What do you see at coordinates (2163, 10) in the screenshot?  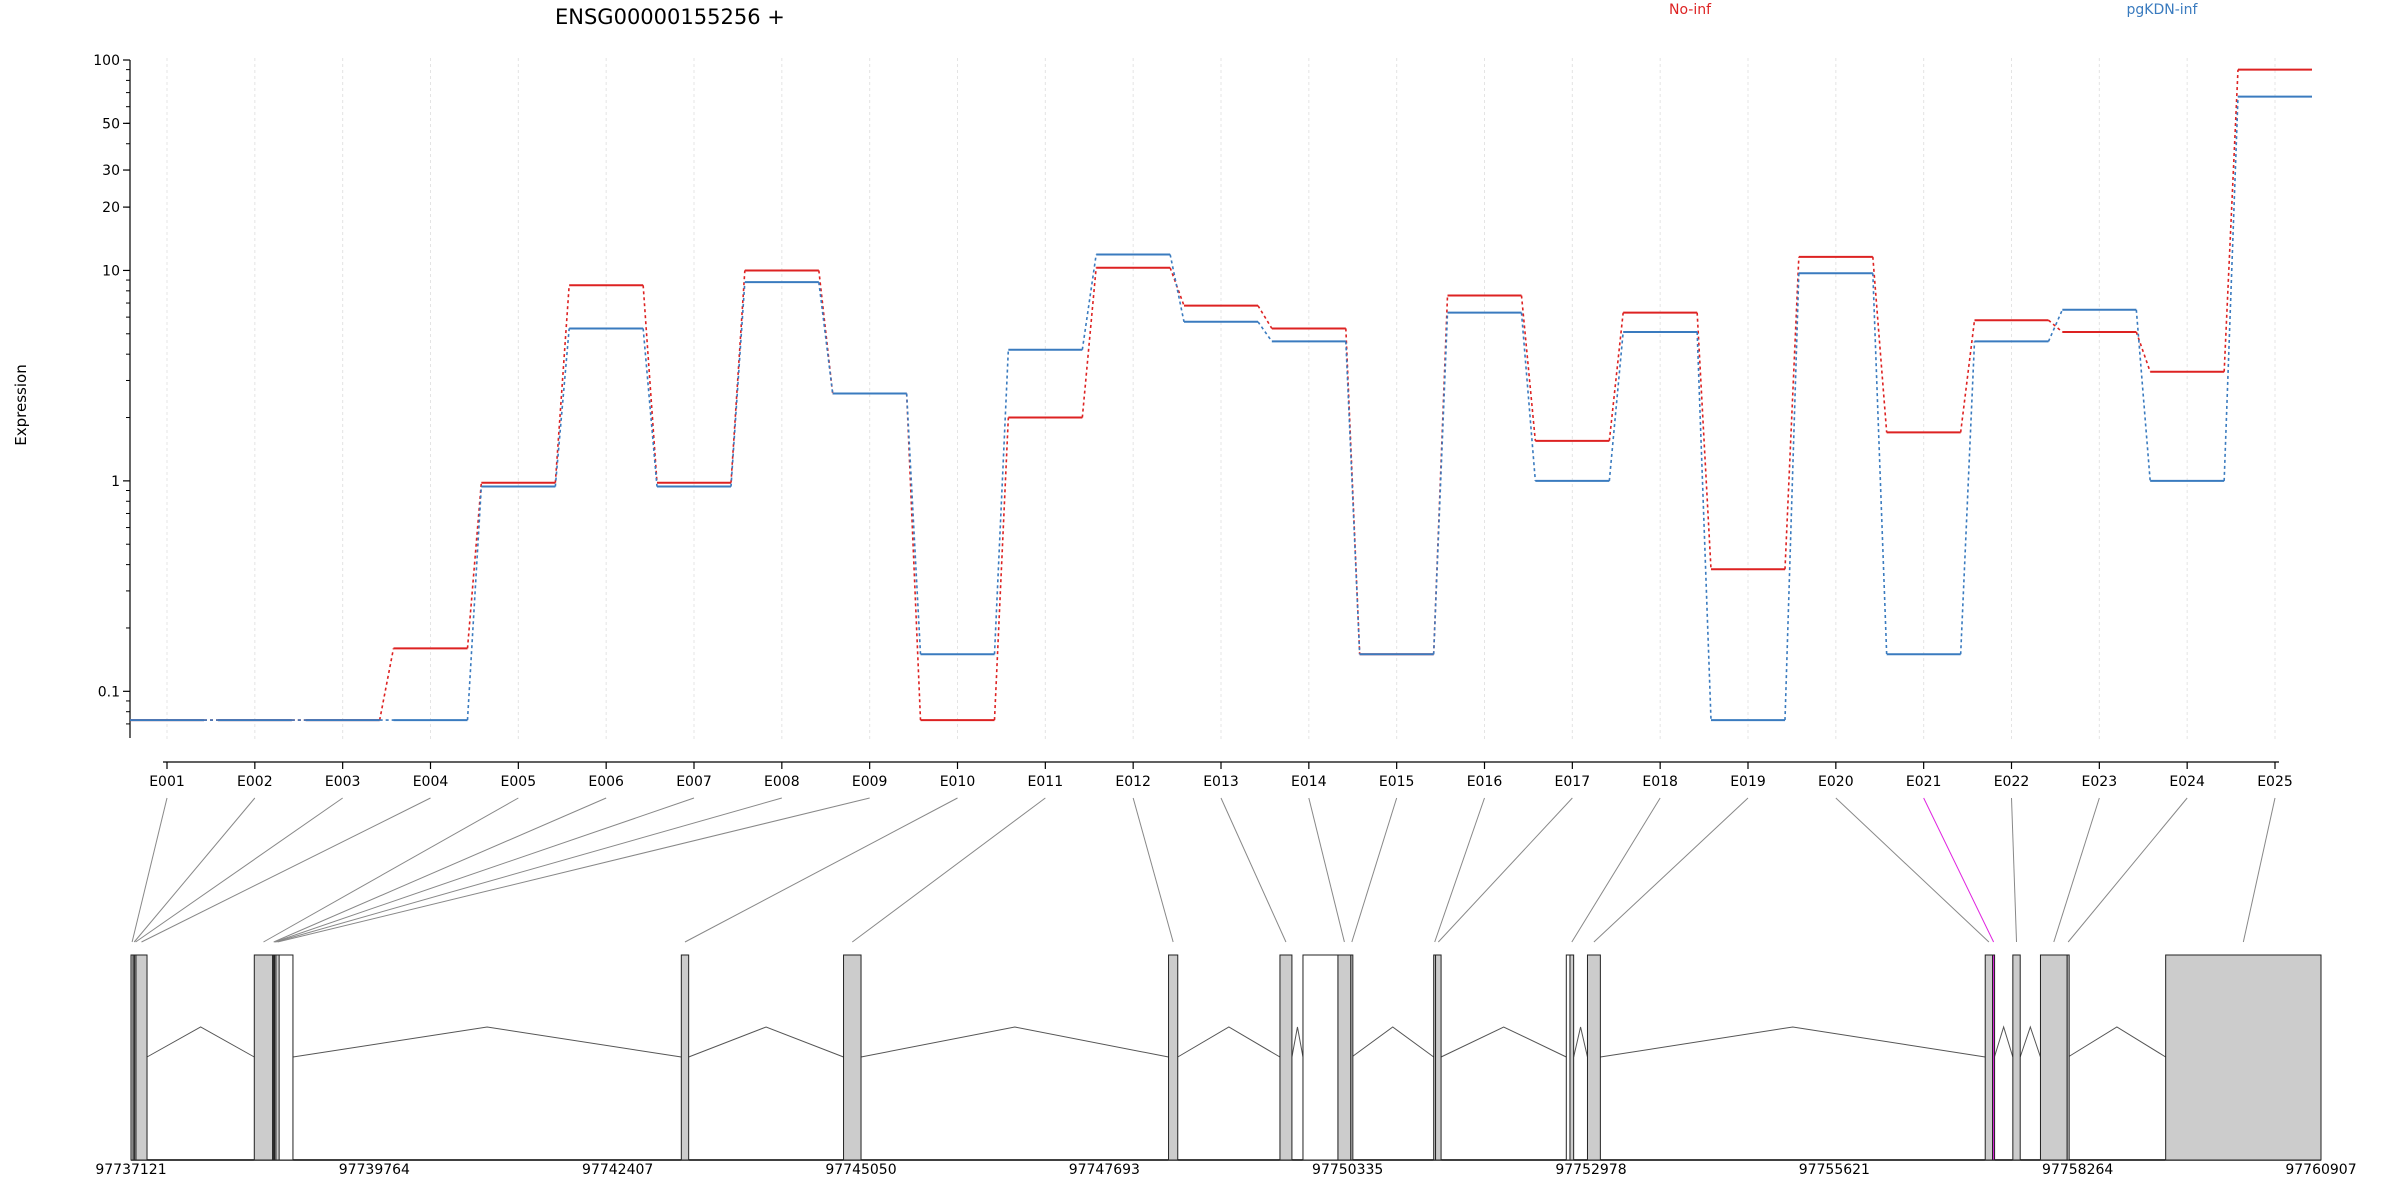 I see `legend-entry-pgkdn-inf: pgKDN-inf` at bounding box center [2163, 10].